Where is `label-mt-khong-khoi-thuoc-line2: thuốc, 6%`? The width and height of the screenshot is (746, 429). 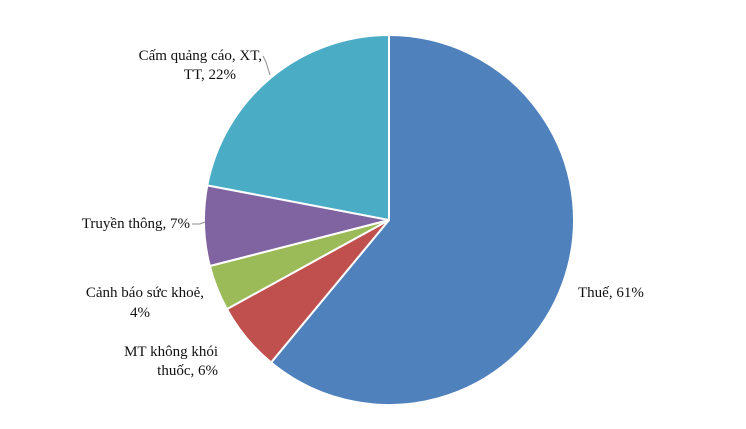
label-mt-khong-khoi-thuoc-line2: thuốc, 6% is located at coordinates (187, 371).